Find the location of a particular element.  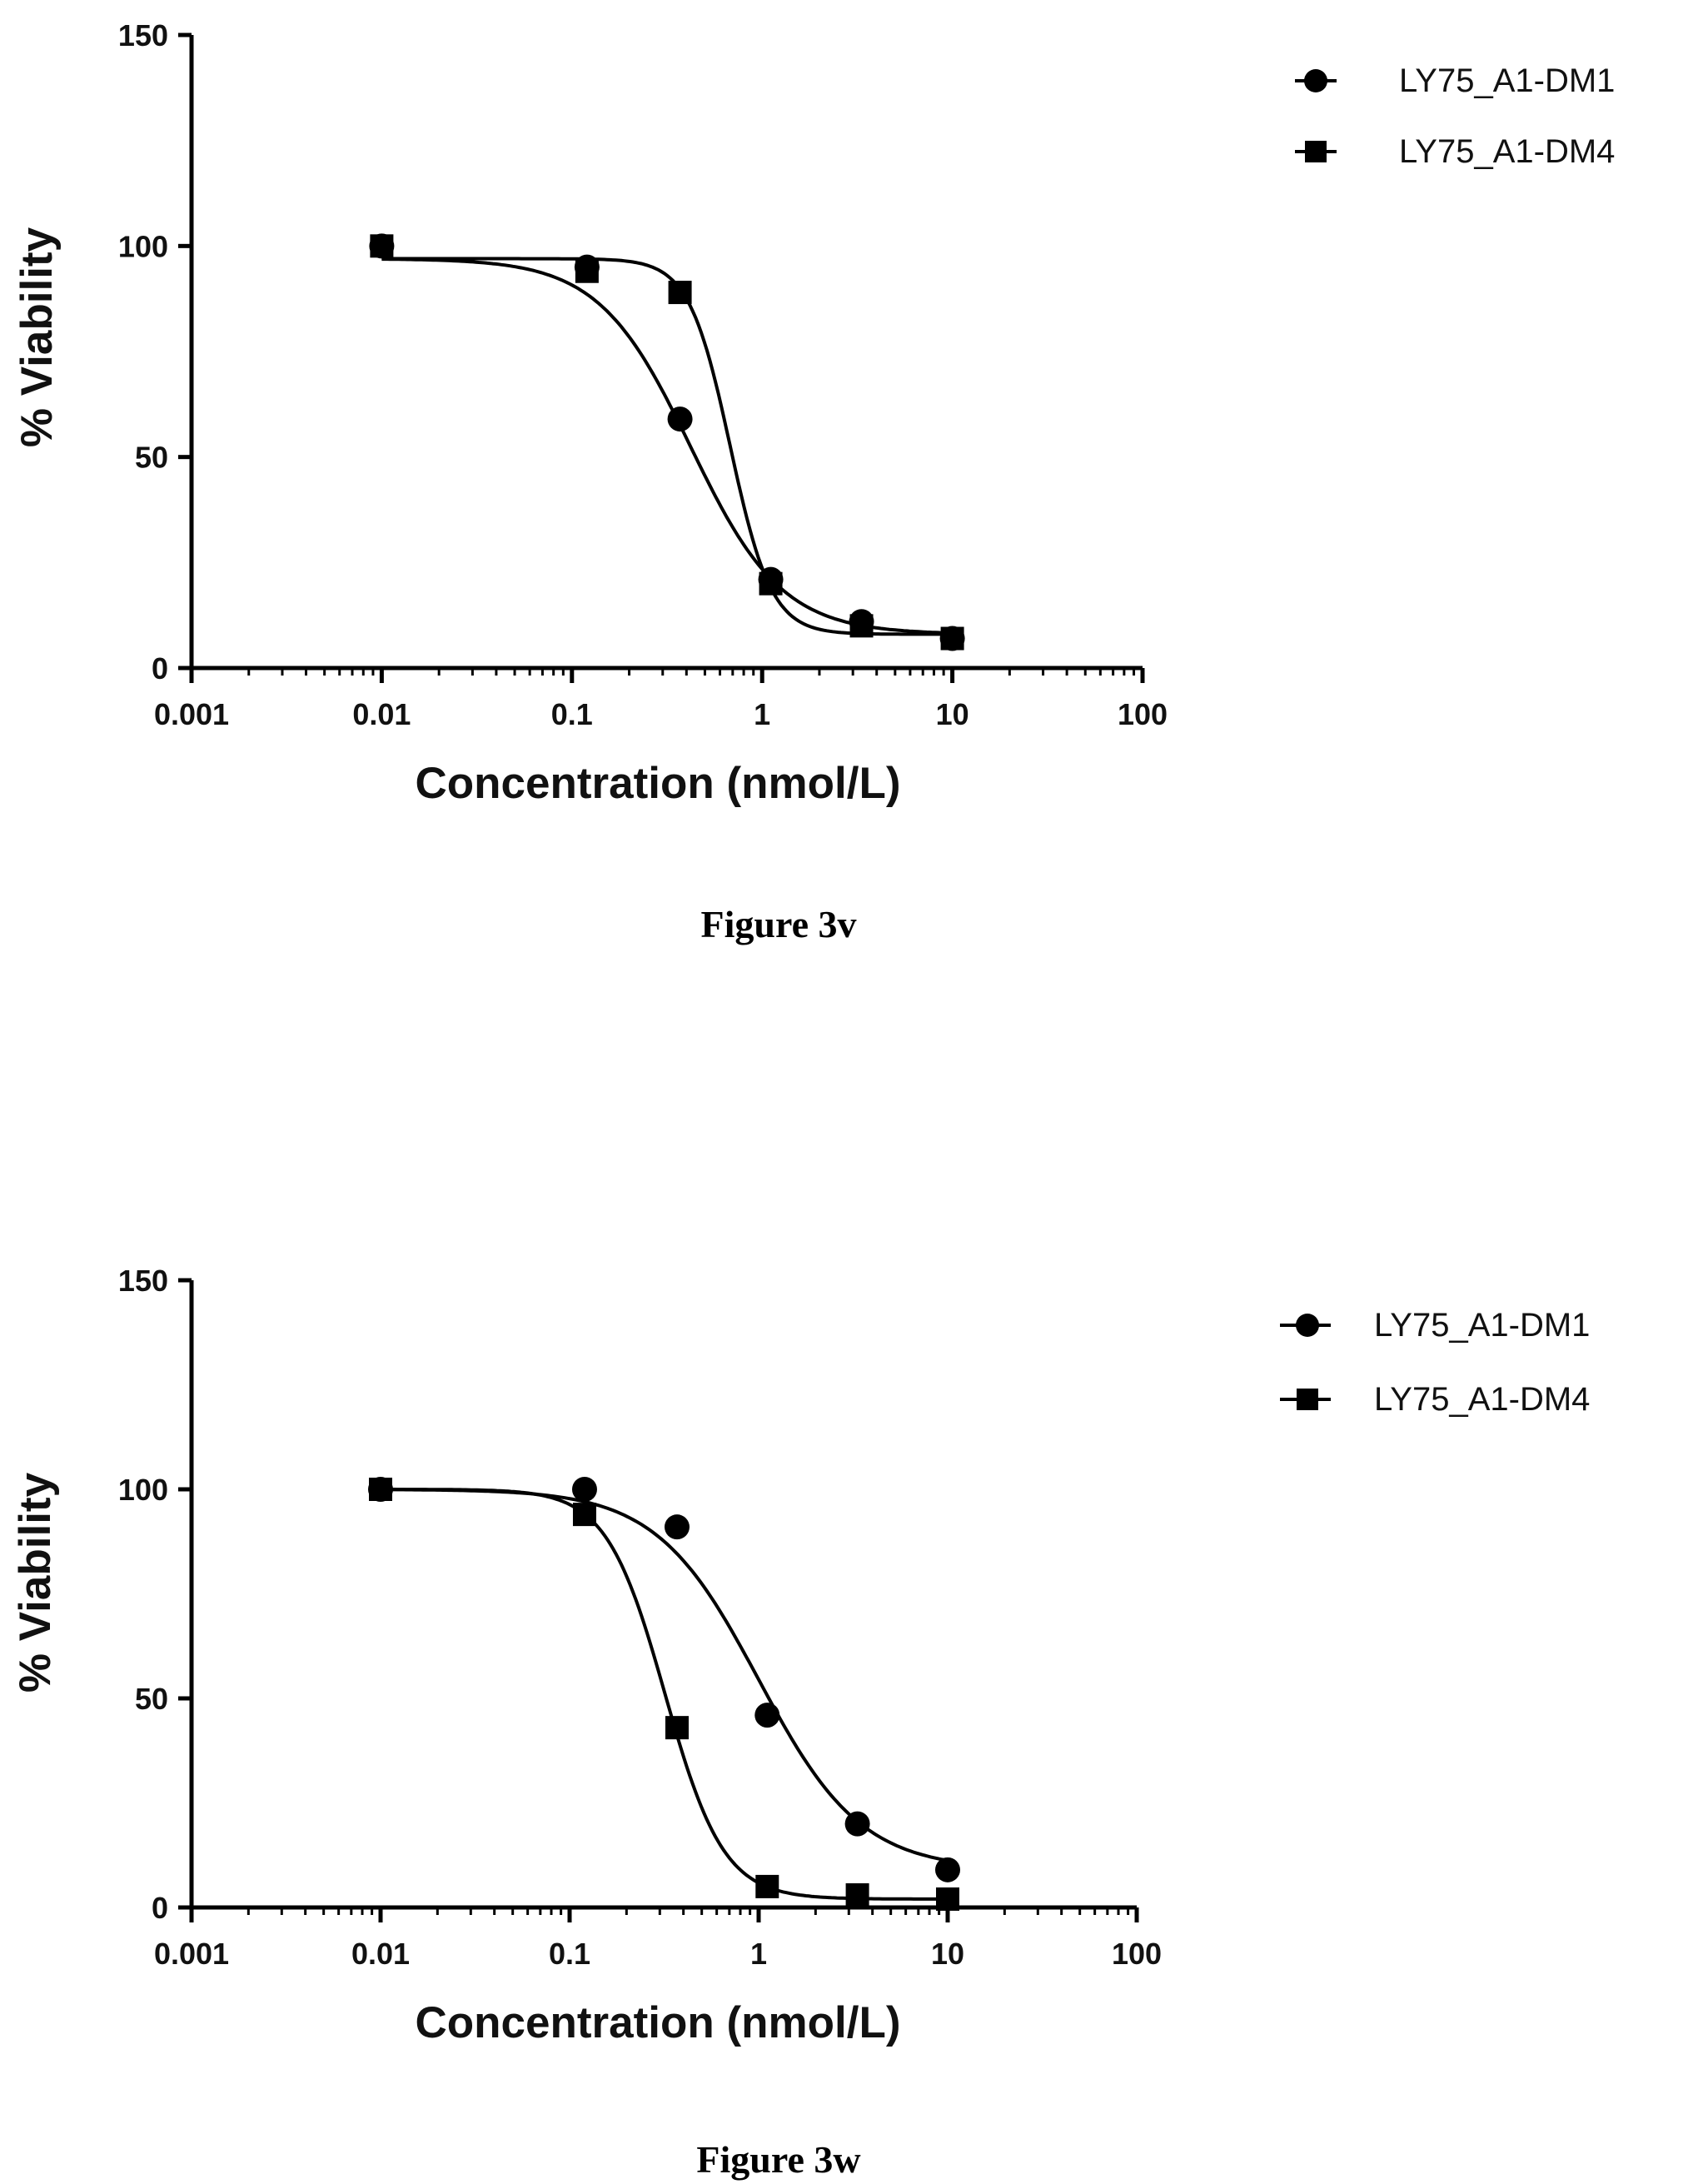

legend-square-marker-3v is located at coordinates (1316, 151).